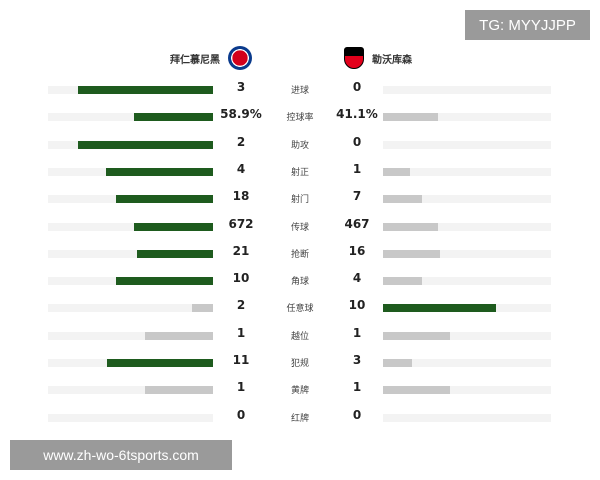 Image resolution: width=600 pixels, height=480 pixels. What do you see at coordinates (527, 25) in the screenshot?
I see `watermark-top: TG: MYYJJPP` at bounding box center [527, 25].